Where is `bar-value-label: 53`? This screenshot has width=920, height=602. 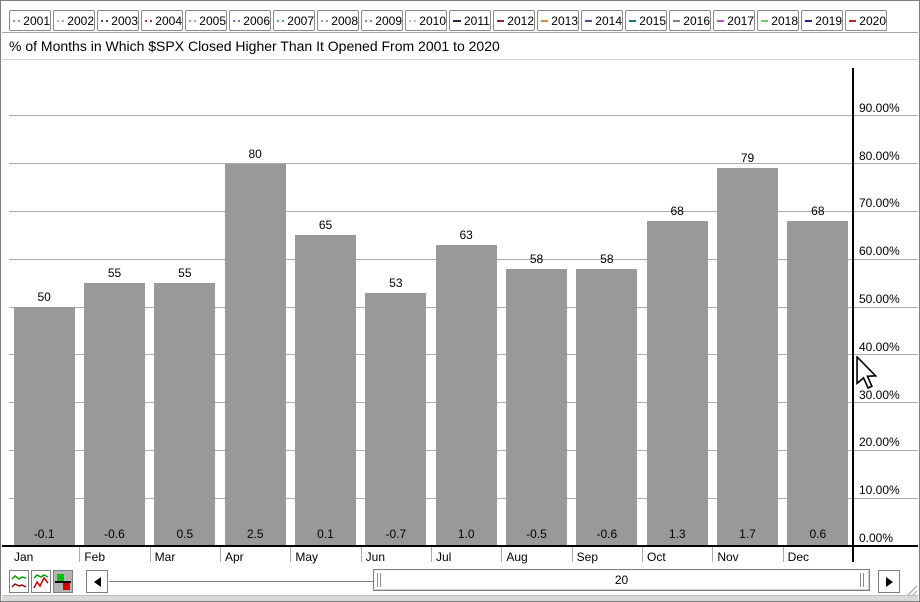 bar-value-label: 53 is located at coordinates (396, 282).